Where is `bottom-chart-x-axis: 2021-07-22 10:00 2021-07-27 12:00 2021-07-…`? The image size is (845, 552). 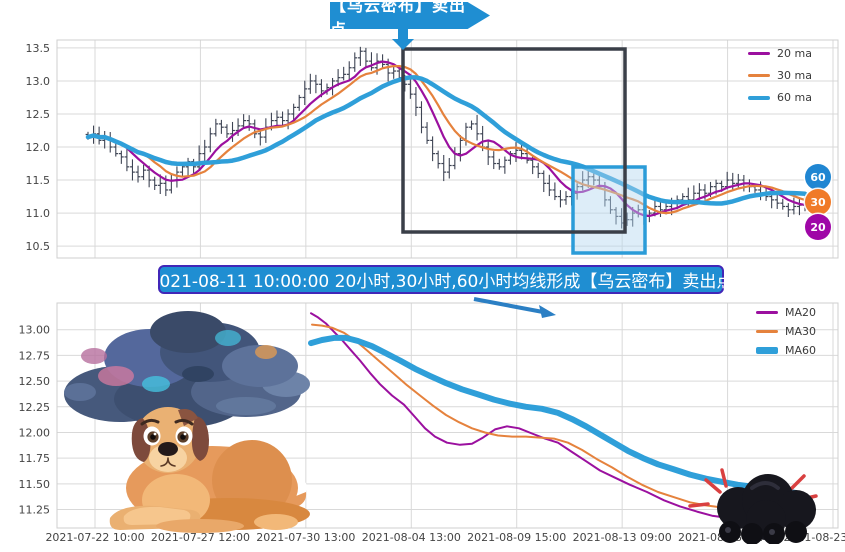 bottom-chart-x-axis: 2021-07-22 10:00 2021-07-27 12:00 2021-07-… is located at coordinates (445, 537).